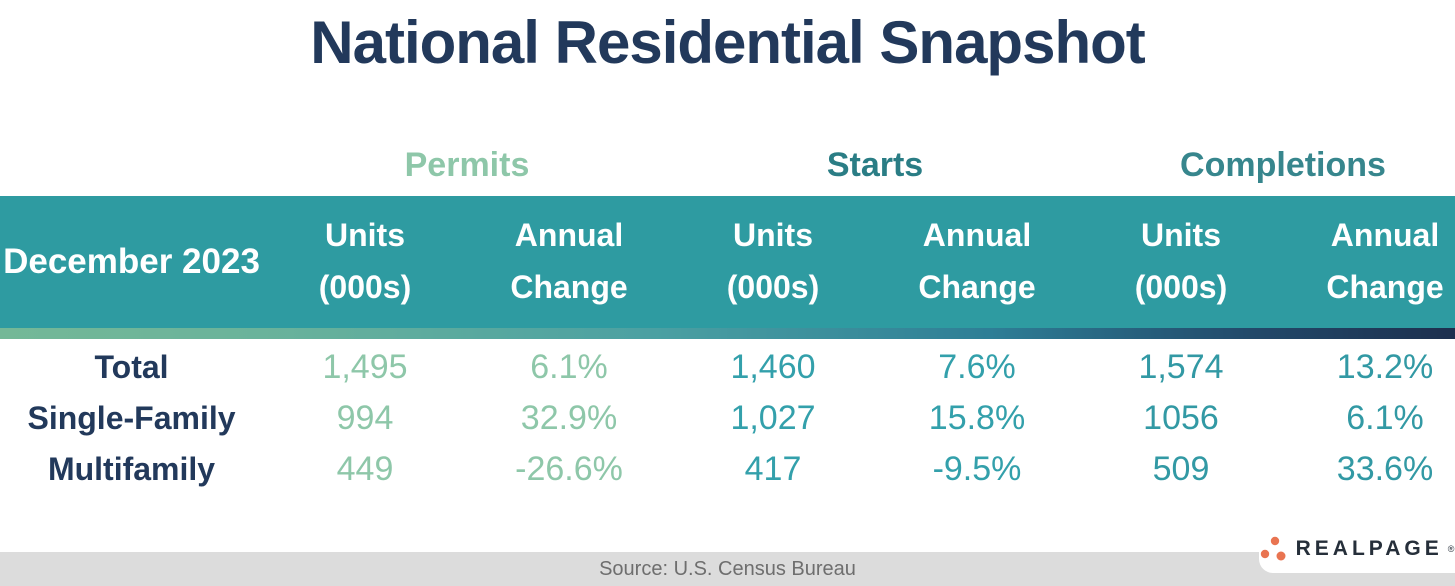 This screenshot has height=586, width=1455. I want to click on trademark-symbol: ®, so click(1451, 548).